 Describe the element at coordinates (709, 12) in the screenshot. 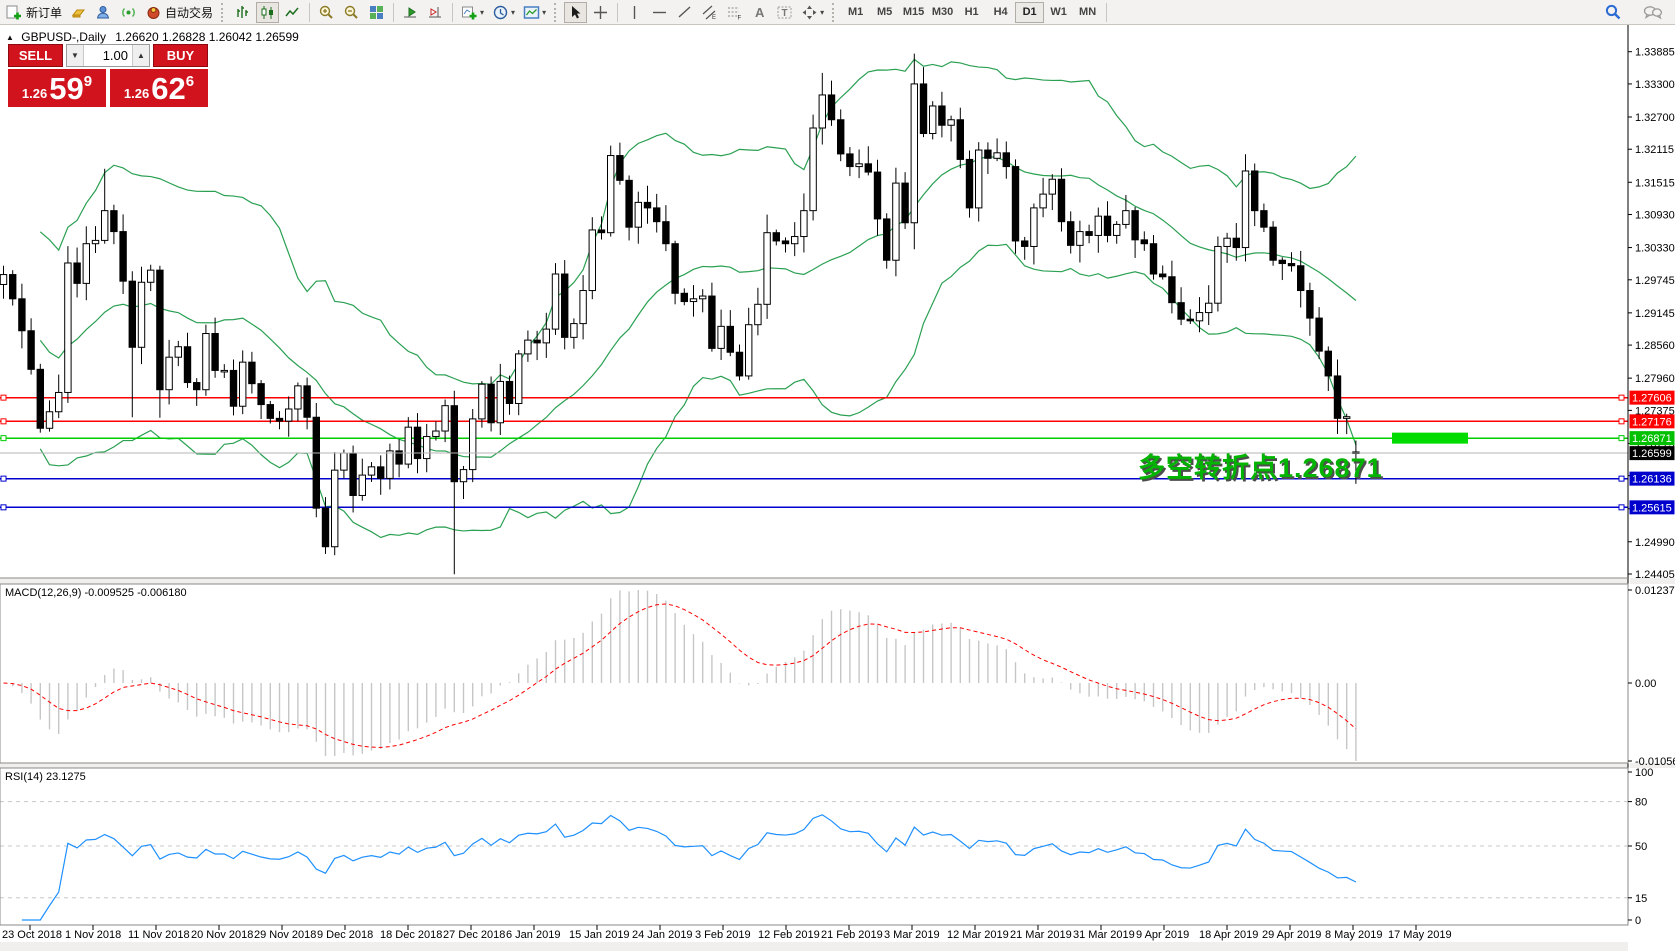

I see `equidistant-channel-button: E` at that location.